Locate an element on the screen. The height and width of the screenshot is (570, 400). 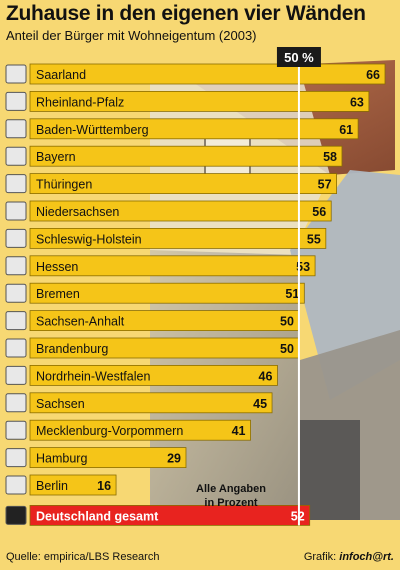
value-label-schleswig-holstein: 55 is located at coordinates (314, 239).